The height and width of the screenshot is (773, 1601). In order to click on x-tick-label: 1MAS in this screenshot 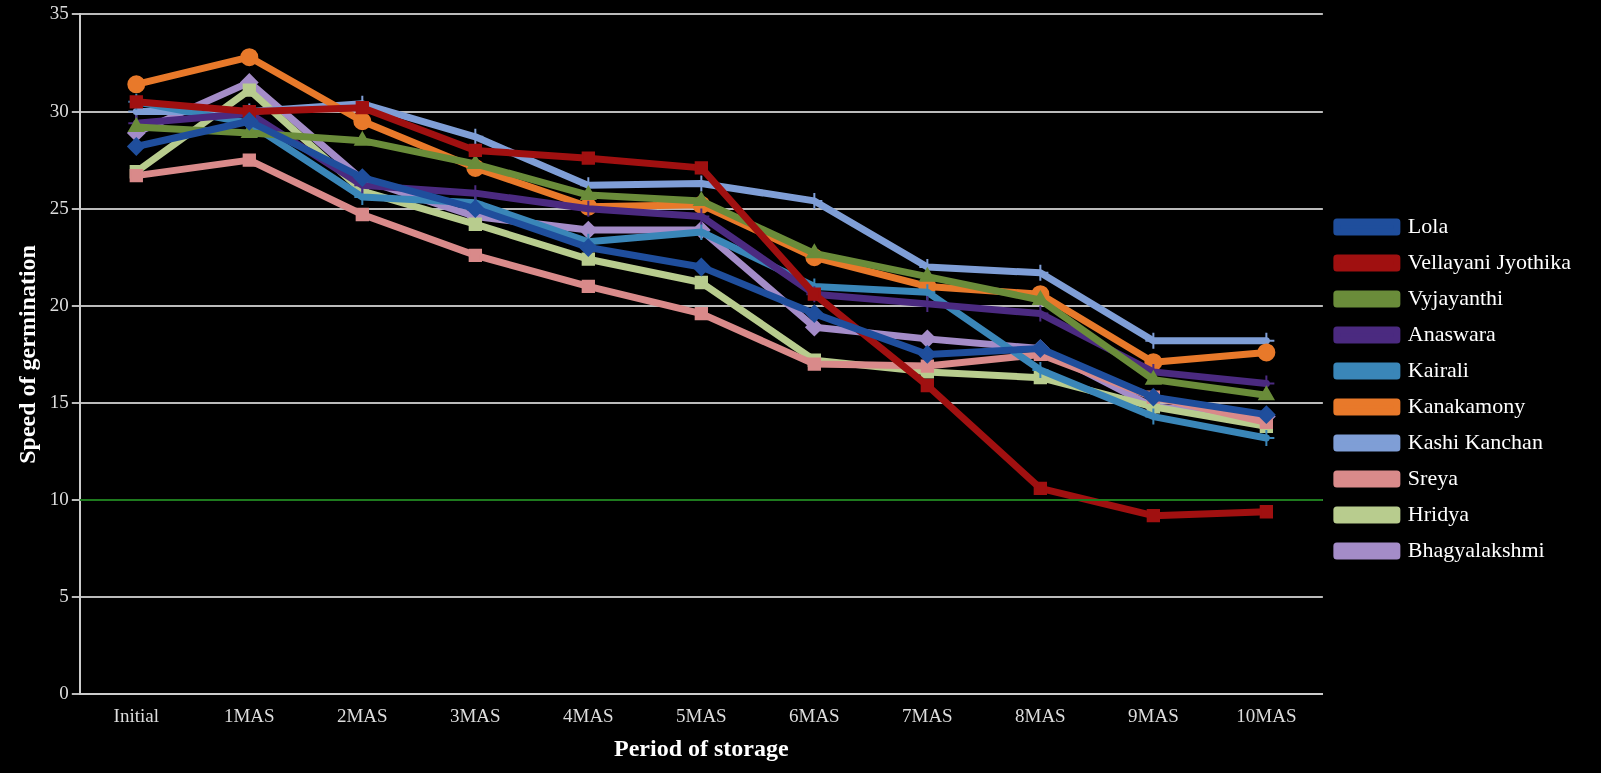, I will do `click(249, 715)`.